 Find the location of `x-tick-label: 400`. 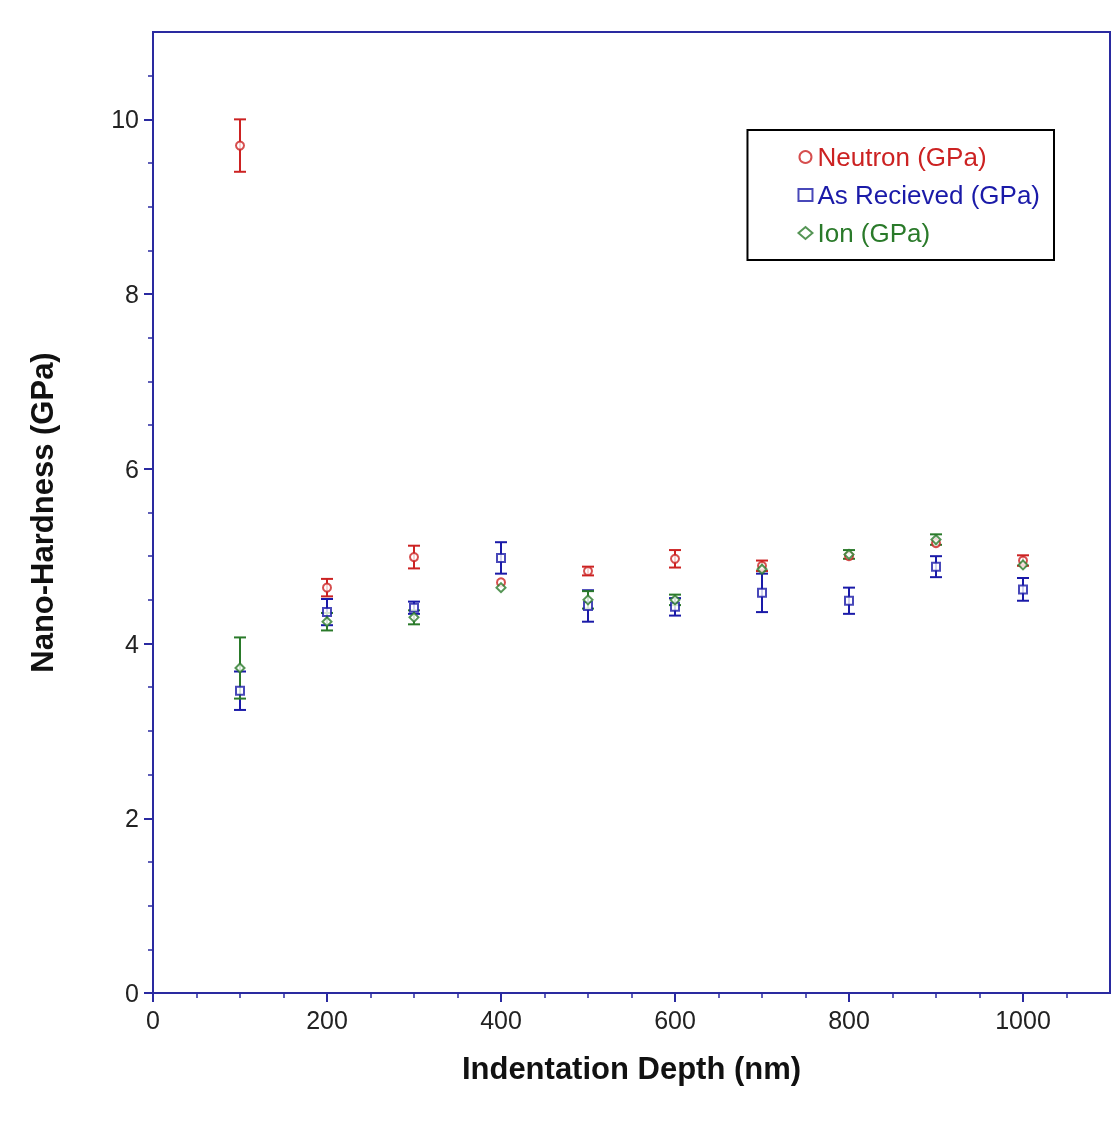

x-tick-label: 400 is located at coordinates (501, 1019).